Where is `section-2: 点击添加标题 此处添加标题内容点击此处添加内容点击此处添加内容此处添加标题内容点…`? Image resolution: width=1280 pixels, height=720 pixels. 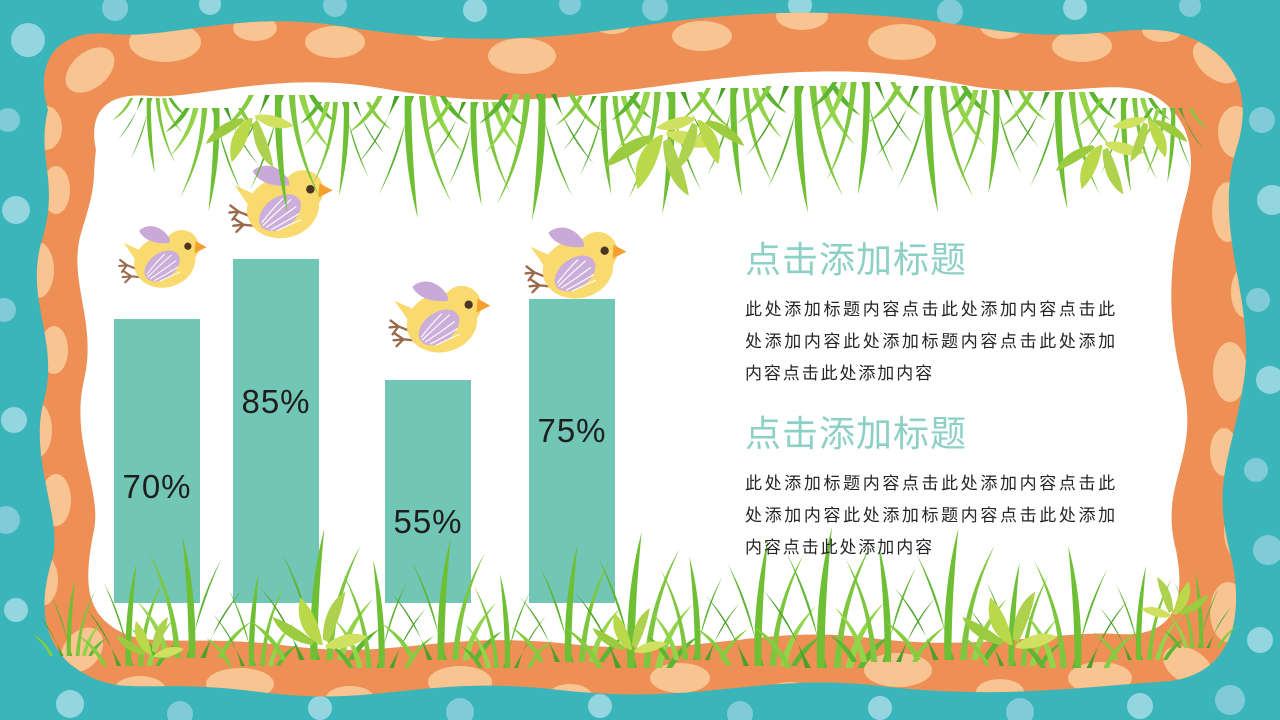 section-2: 点击添加标题 此处添加标题内容点击此处添加内容点击此处添加内容此处添加标题内容点… is located at coordinates (931, 489).